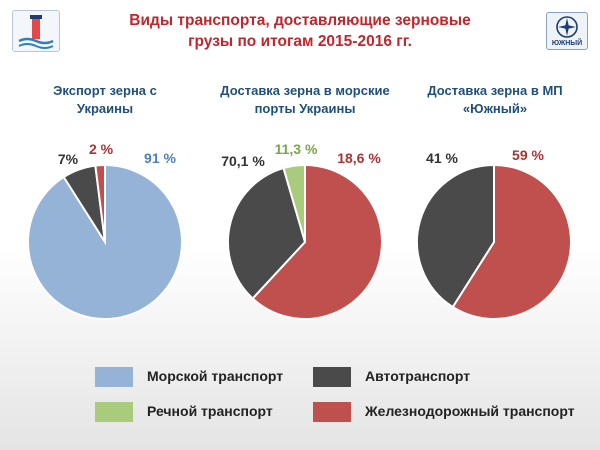 The width and height of the screenshot is (600, 450). What do you see at coordinates (528, 155) in the screenshot?
I see `pie3-label-rail: 59 %` at bounding box center [528, 155].